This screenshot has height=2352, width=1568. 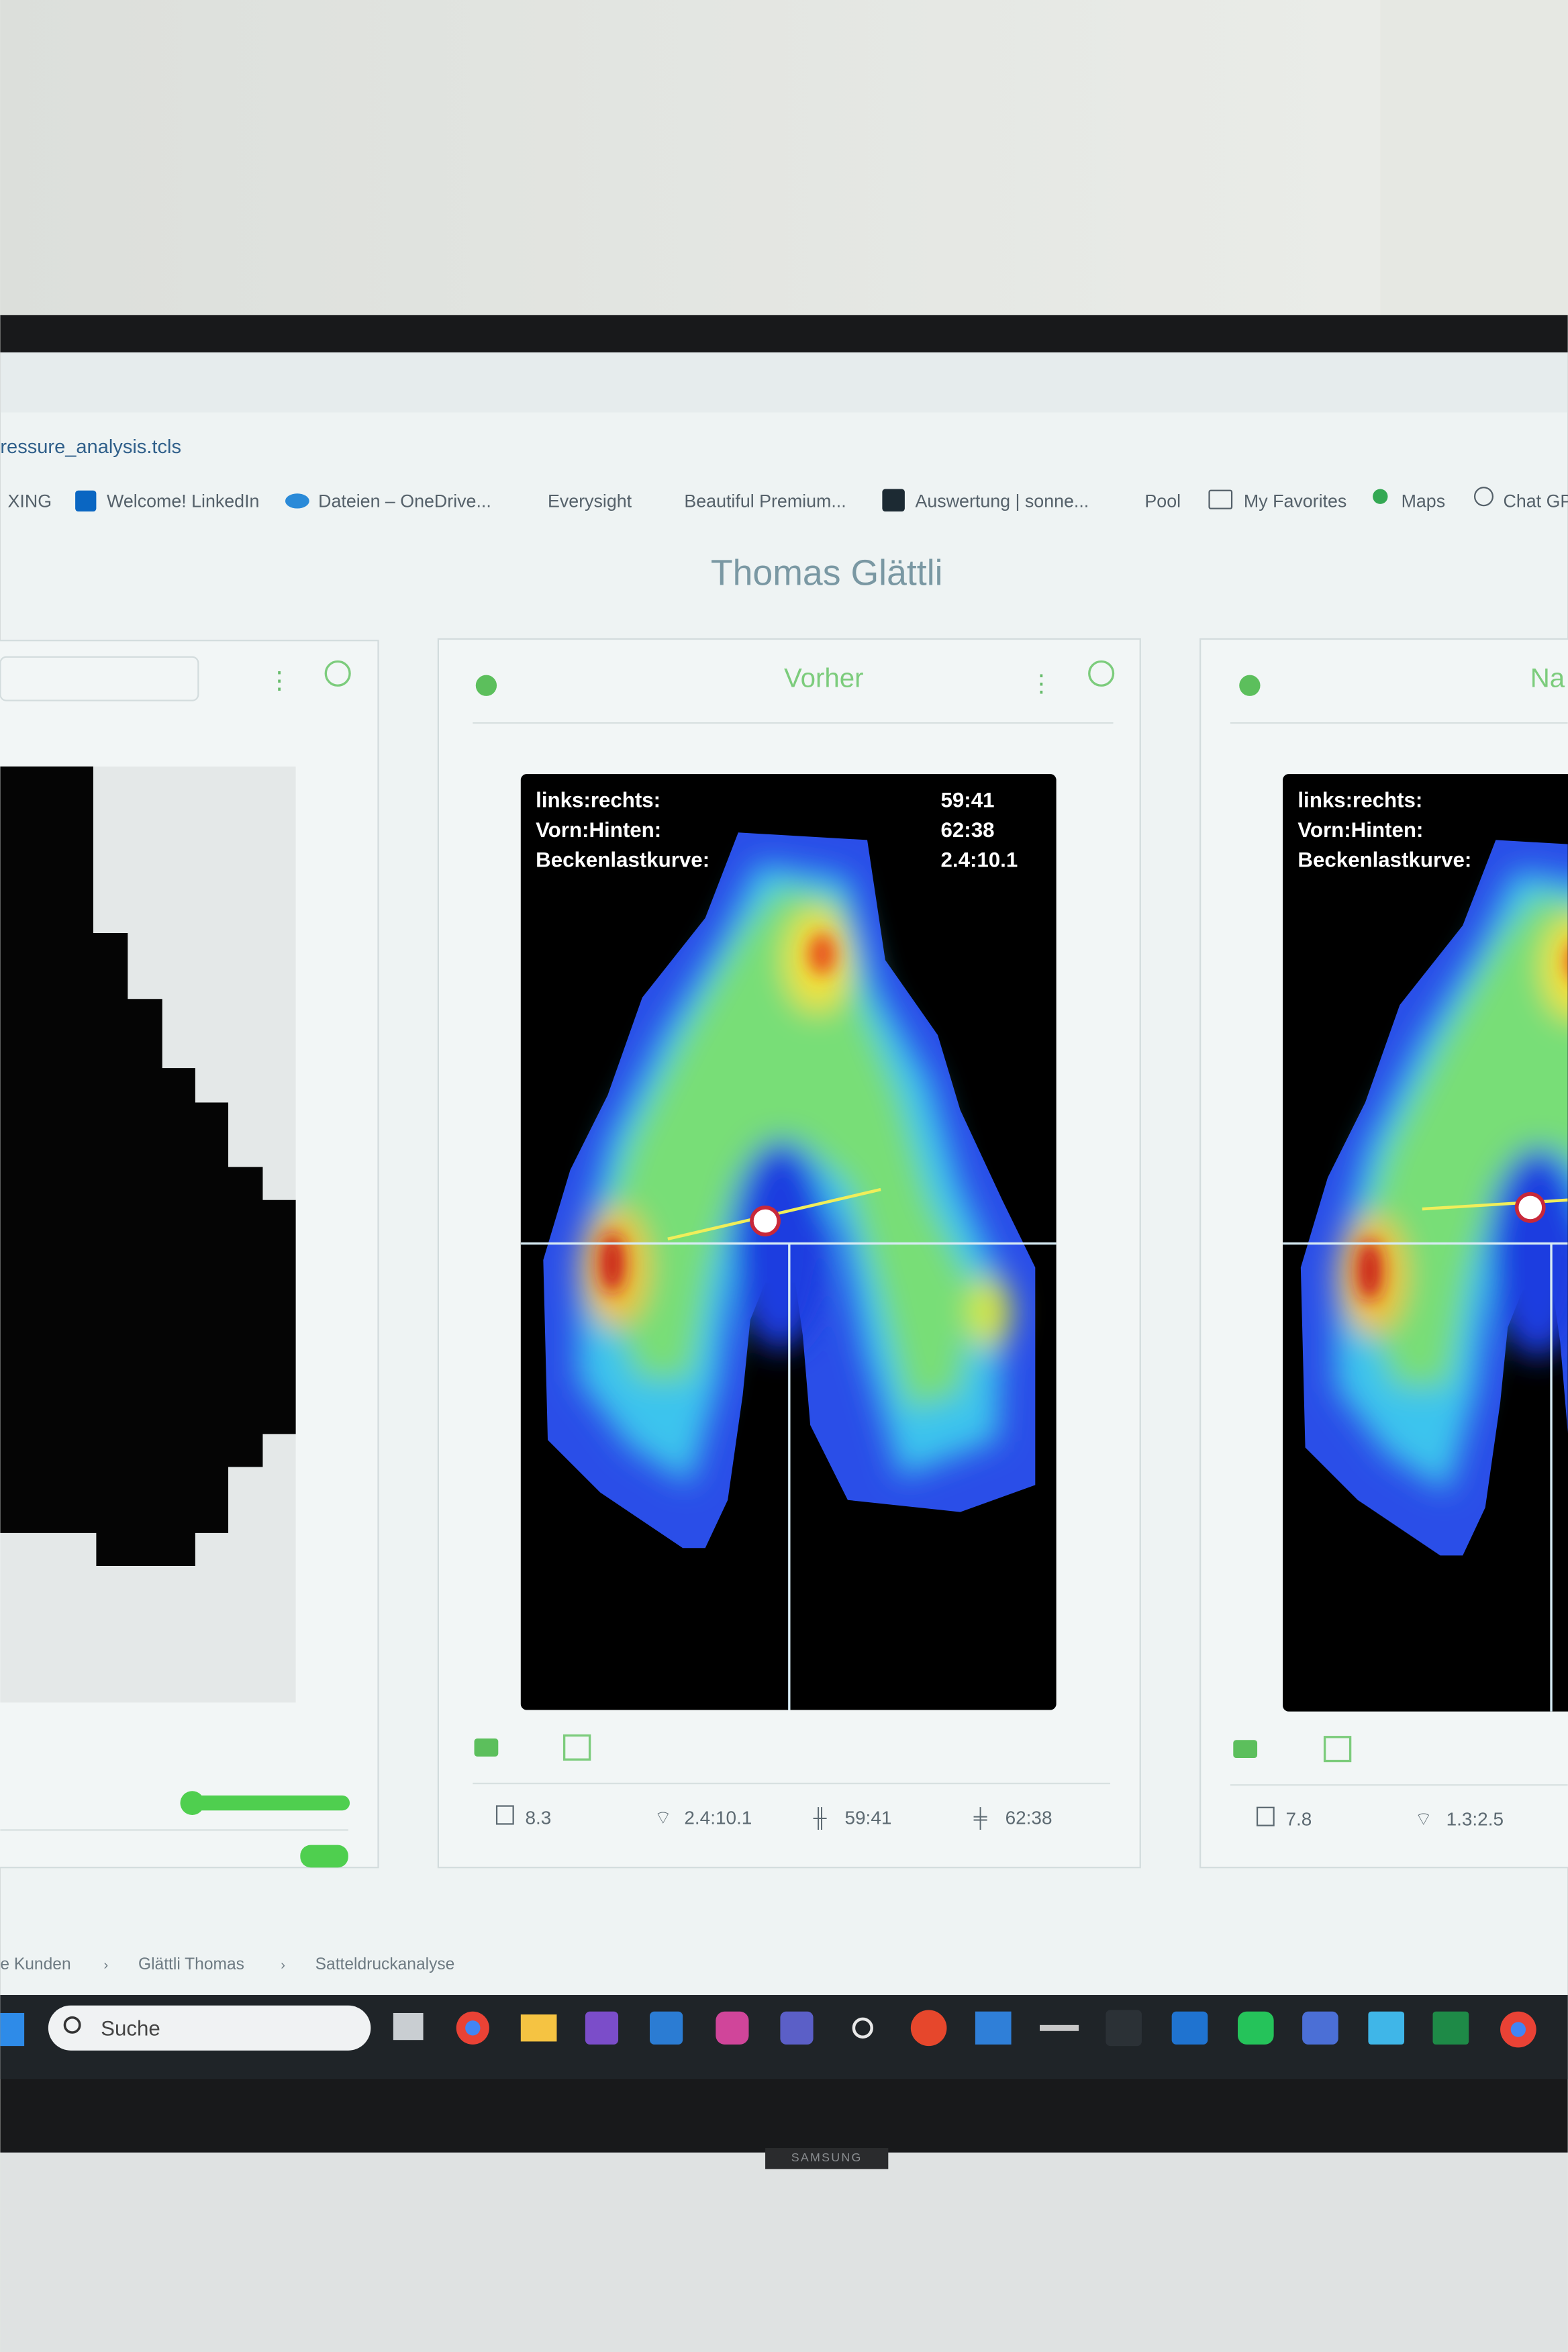 I want to click on input, so click(x=99, y=678).